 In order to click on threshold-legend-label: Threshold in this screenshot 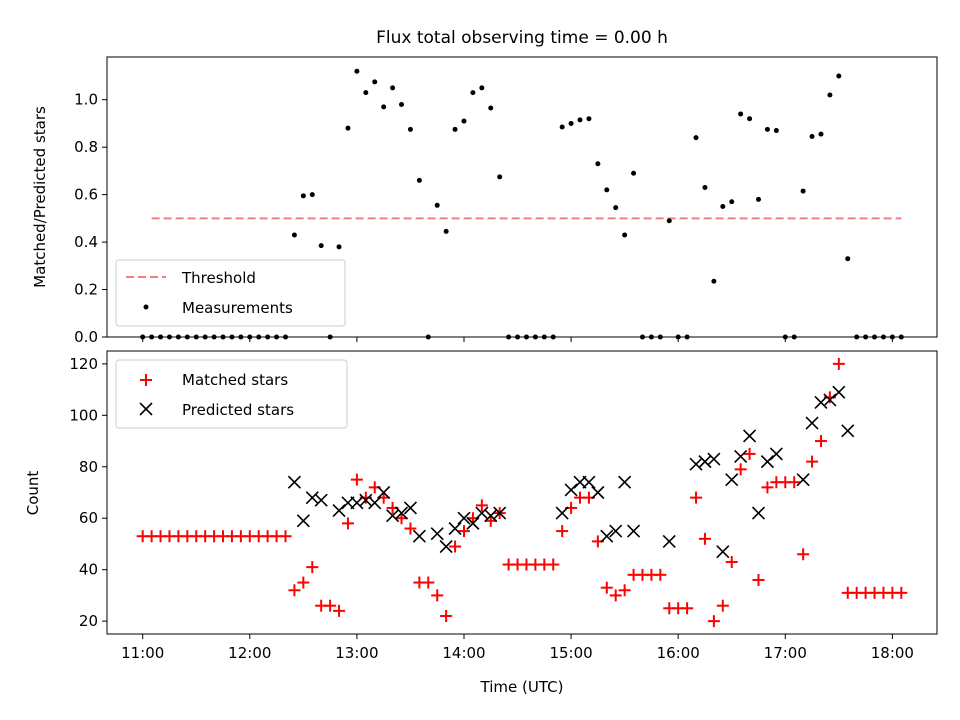, I will do `click(218, 278)`.